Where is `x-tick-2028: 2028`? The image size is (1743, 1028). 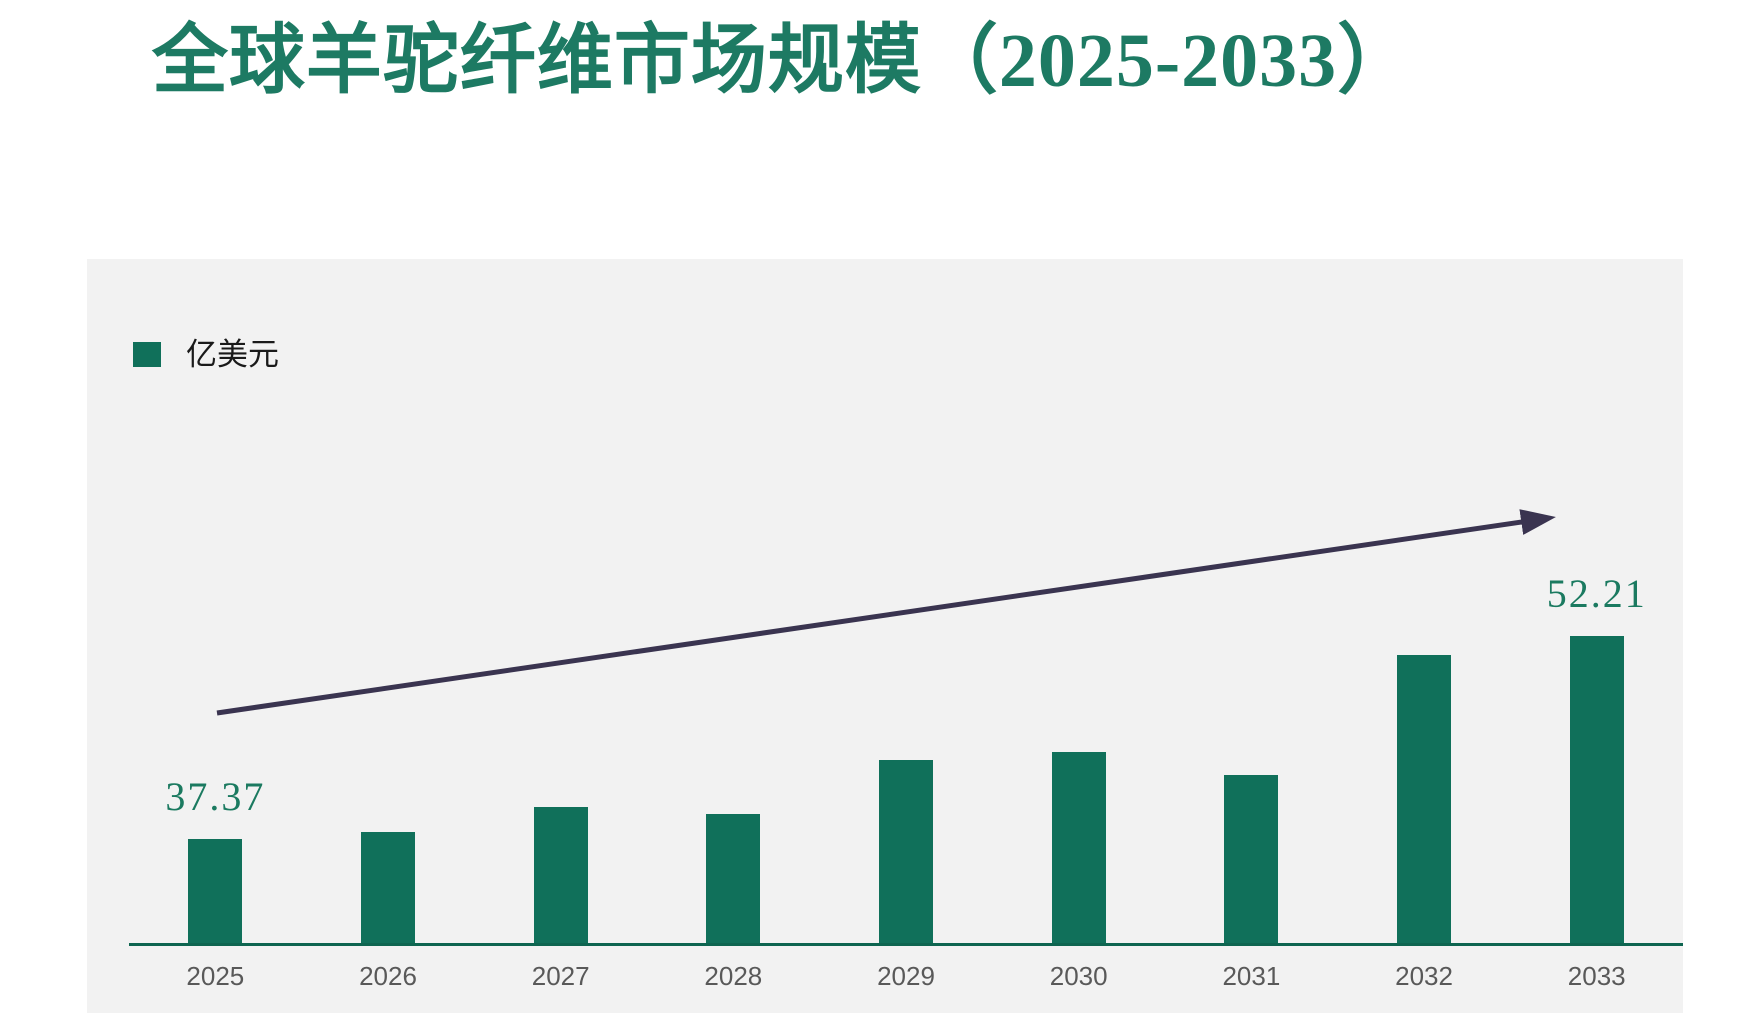
x-tick-2028: 2028 is located at coordinates (733, 976).